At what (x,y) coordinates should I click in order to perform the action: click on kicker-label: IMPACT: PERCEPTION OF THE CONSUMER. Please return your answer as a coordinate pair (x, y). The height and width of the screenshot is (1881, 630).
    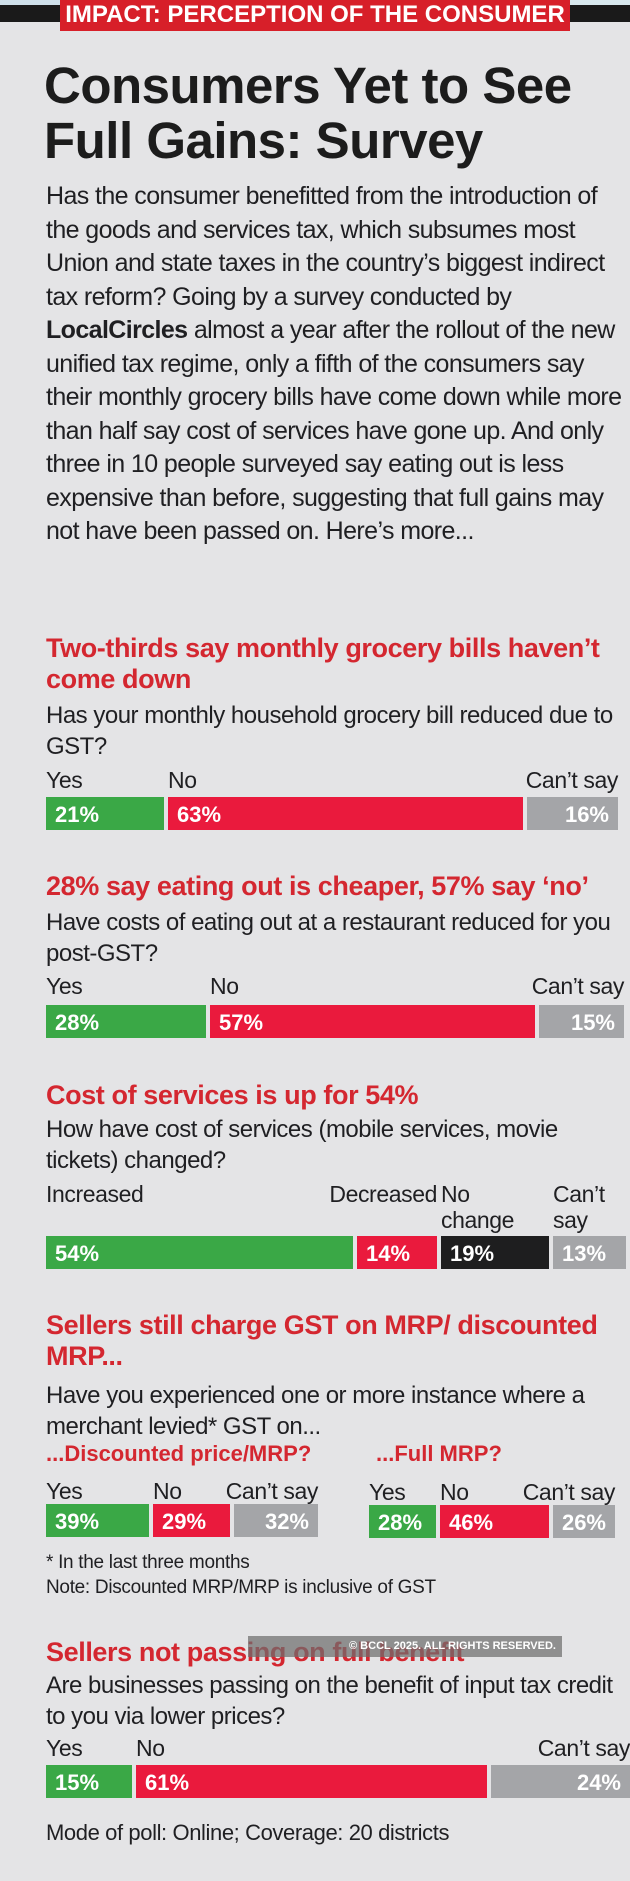
    Looking at the image, I should click on (315, 15).